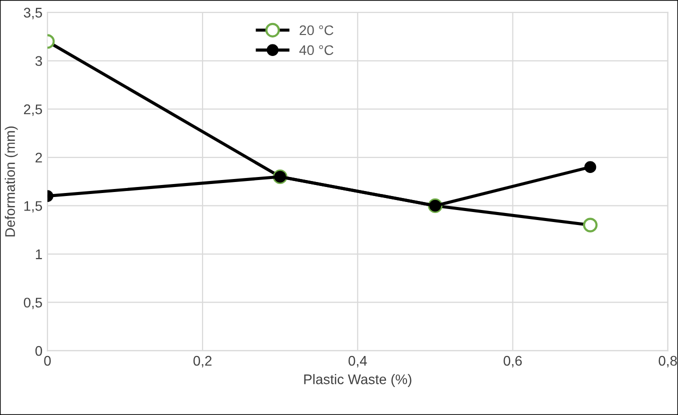 The width and height of the screenshot is (678, 415). Describe the element at coordinates (11, 181) in the screenshot. I see `y-axis-title: Deformation (mm)` at that location.